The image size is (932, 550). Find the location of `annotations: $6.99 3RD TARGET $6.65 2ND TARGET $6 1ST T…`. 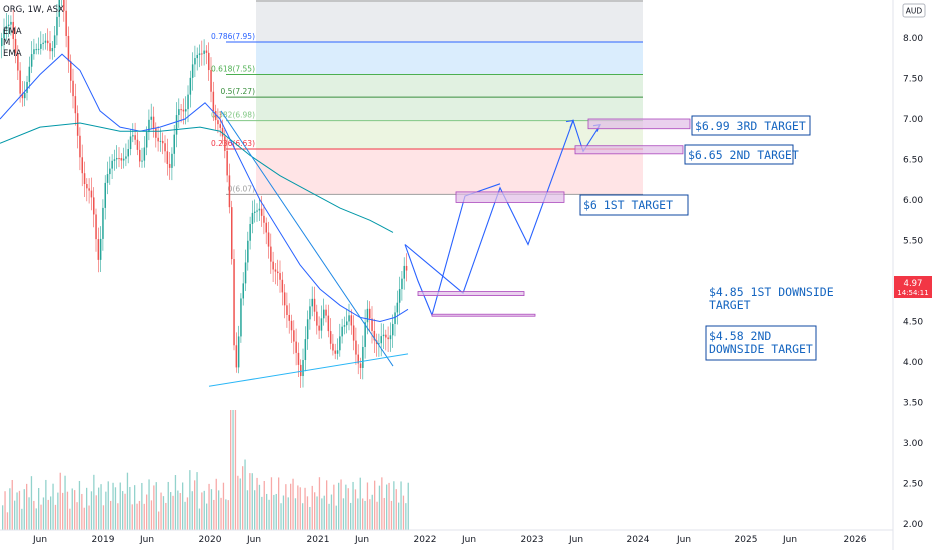

annotations: $6.99 3RD TARGET $6.65 2ND TARGET $6 1ST T… is located at coordinates (706, 238).